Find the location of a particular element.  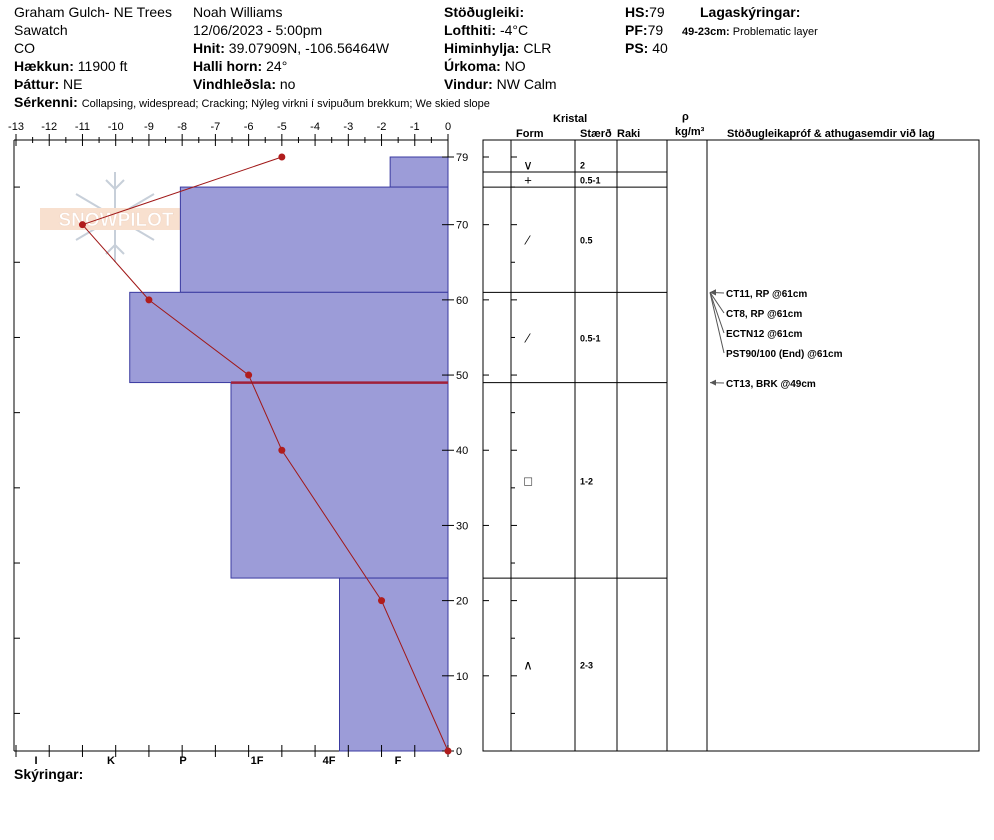

aspect-value: NE is located at coordinates (73, 84).